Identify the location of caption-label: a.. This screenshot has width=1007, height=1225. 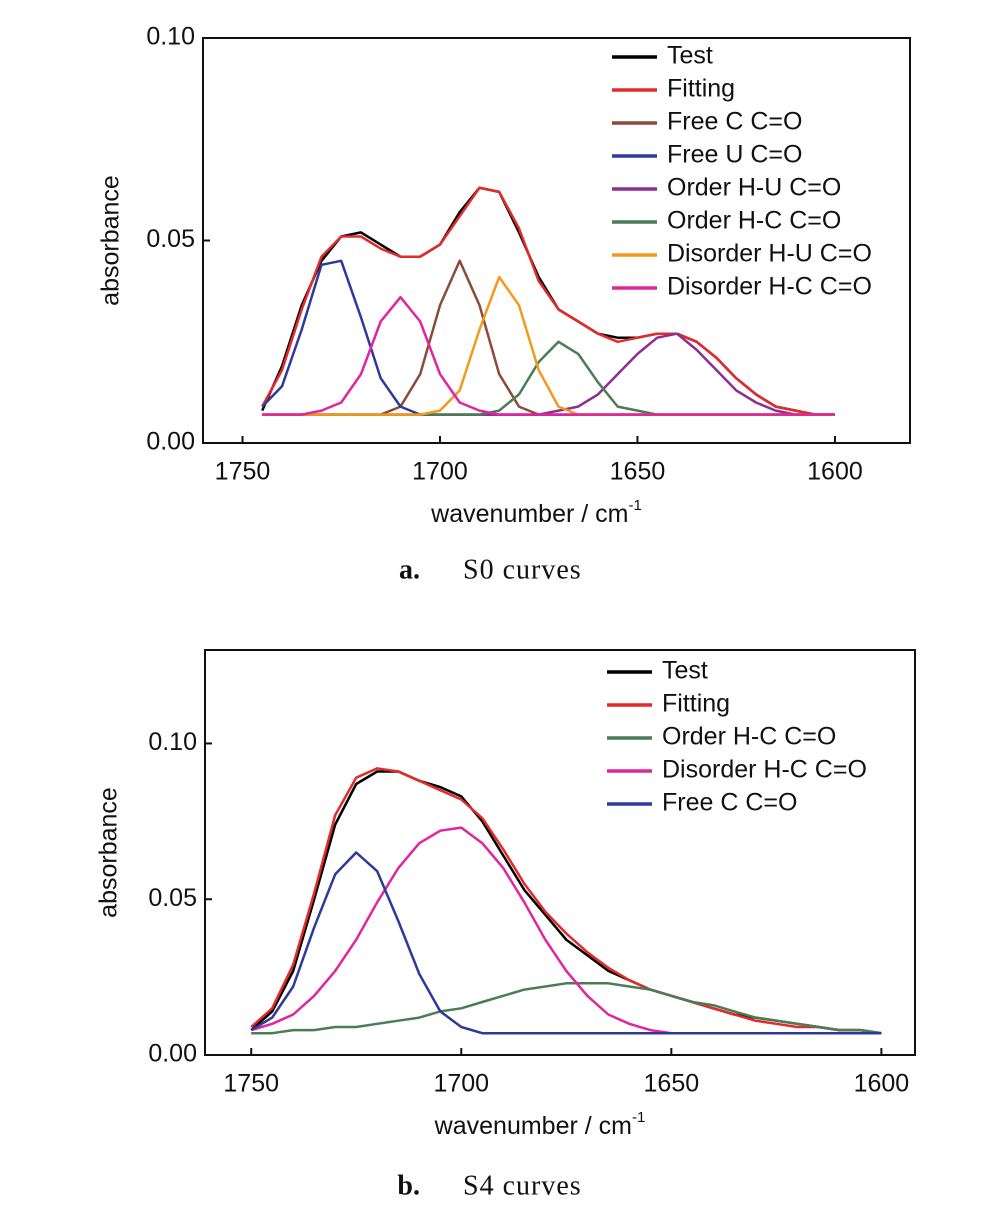
(409, 569).